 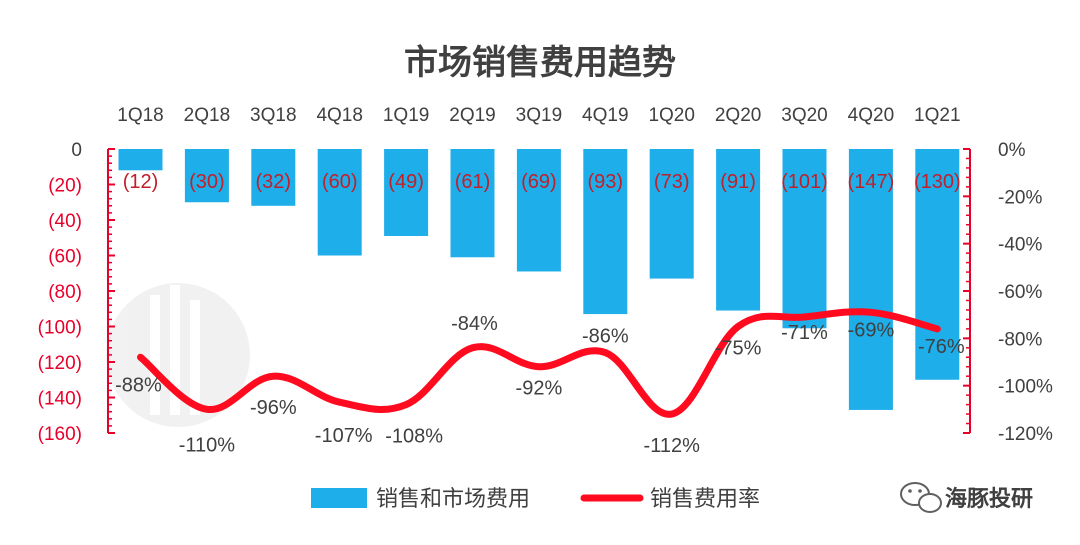 What do you see at coordinates (207, 115) in the screenshot?
I see `category-label-2Q18: 2Q18` at bounding box center [207, 115].